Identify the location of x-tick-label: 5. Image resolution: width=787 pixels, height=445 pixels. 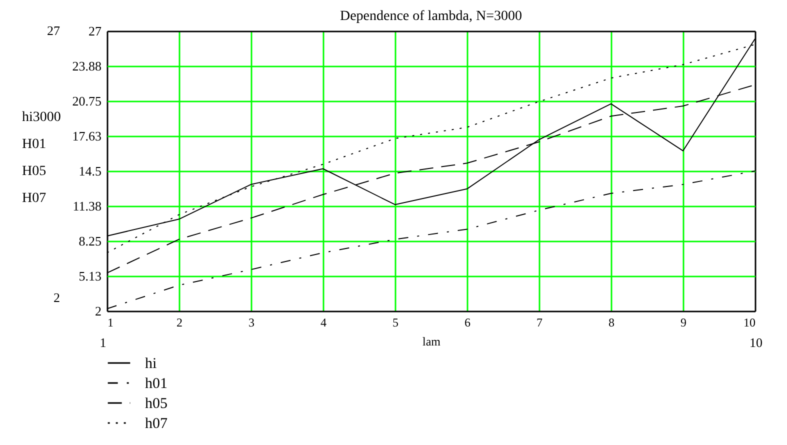
(395, 323).